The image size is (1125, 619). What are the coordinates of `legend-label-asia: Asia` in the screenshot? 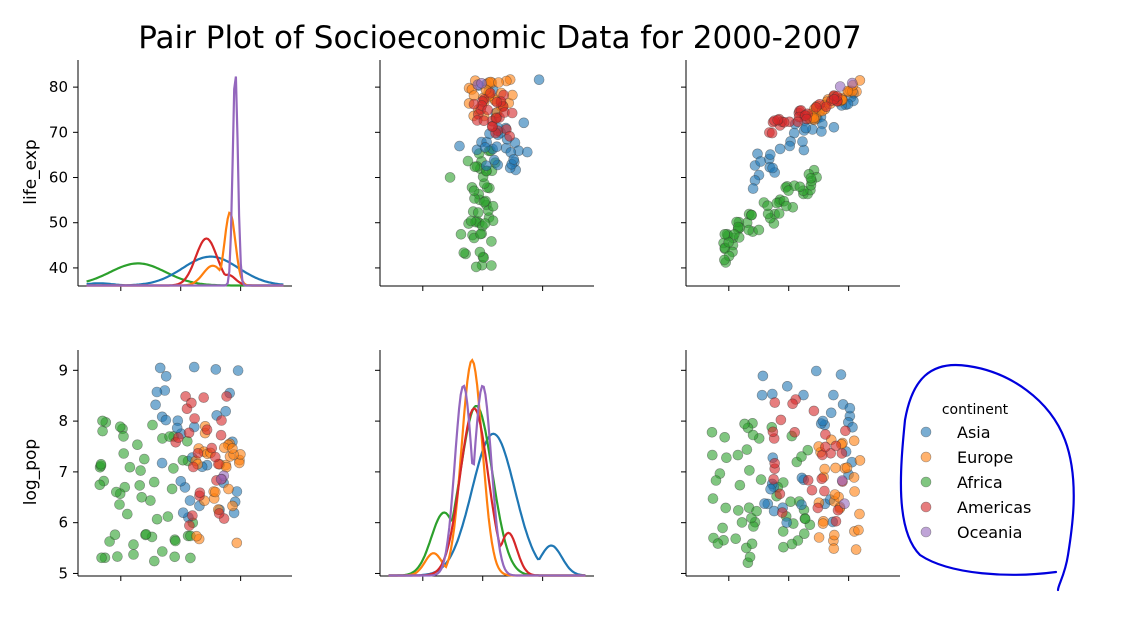 It's located at (974, 432).